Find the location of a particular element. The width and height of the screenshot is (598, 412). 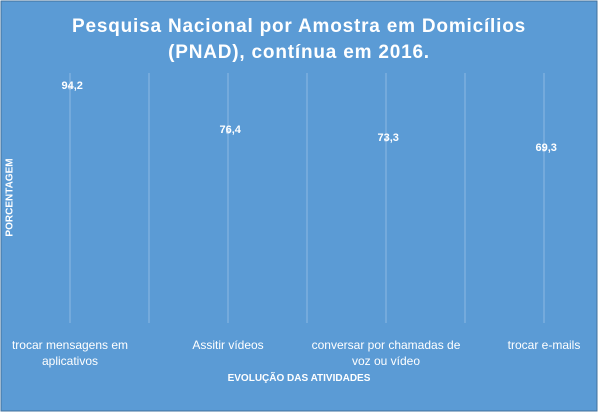

x-tick-label: Assitir vídeos is located at coordinates (228, 345).